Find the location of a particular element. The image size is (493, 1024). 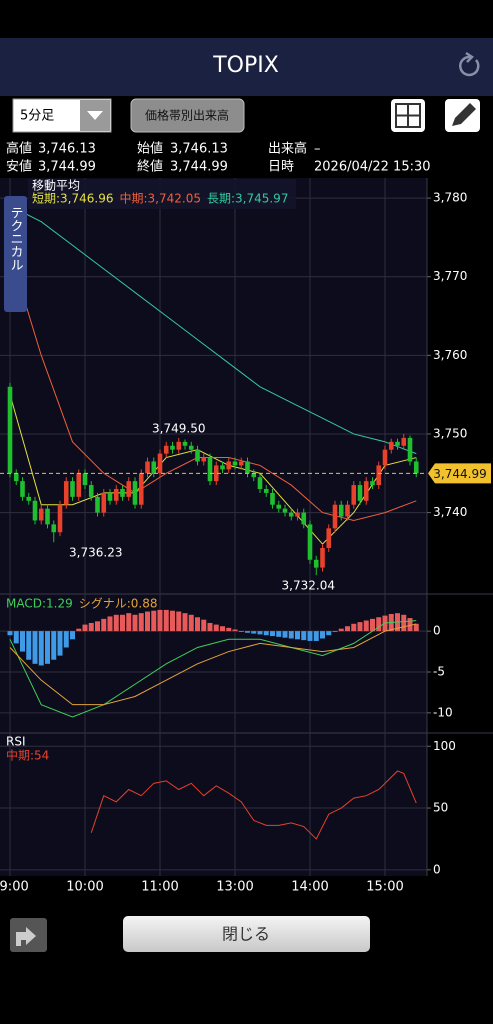

volume-button-label: 価格帯別出来高 is located at coordinates (187, 115).